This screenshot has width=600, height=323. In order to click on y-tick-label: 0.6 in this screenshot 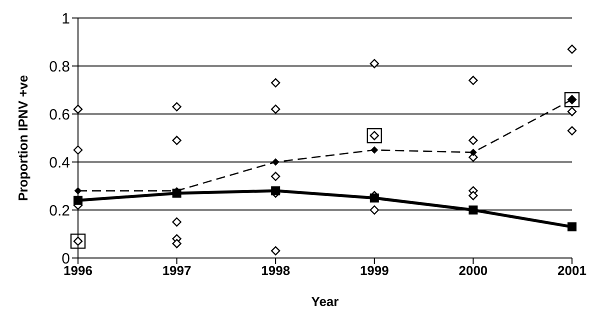, I will do `click(59, 115)`.